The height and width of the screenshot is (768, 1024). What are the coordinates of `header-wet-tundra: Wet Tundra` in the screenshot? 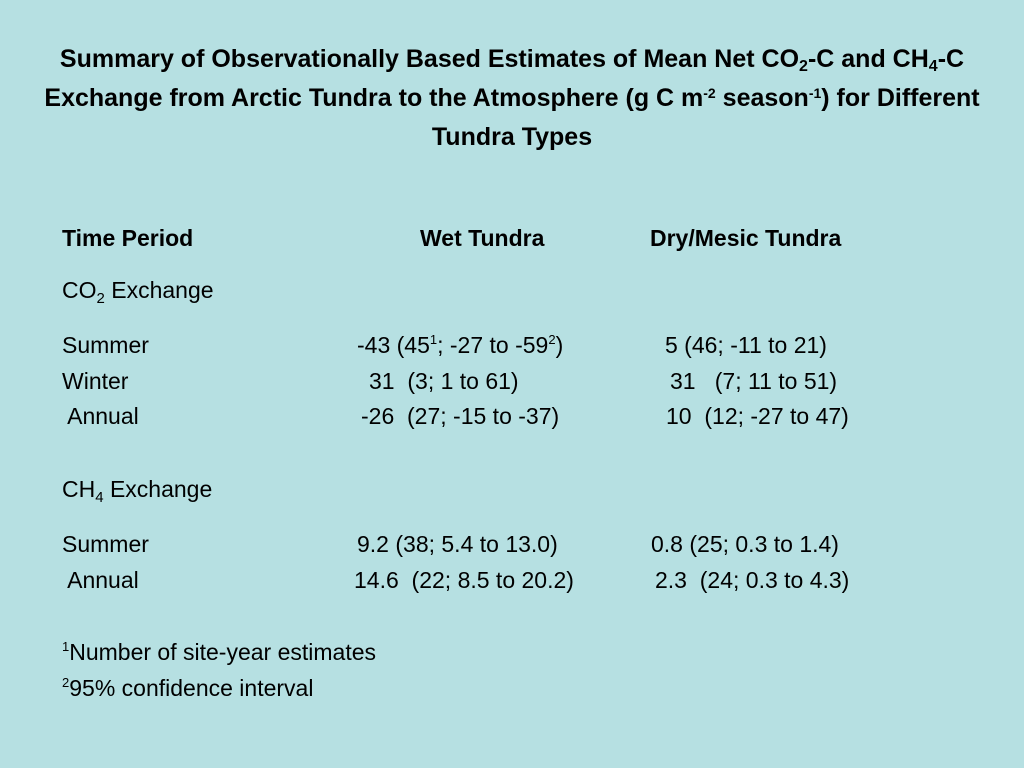 It's located at (482, 238).